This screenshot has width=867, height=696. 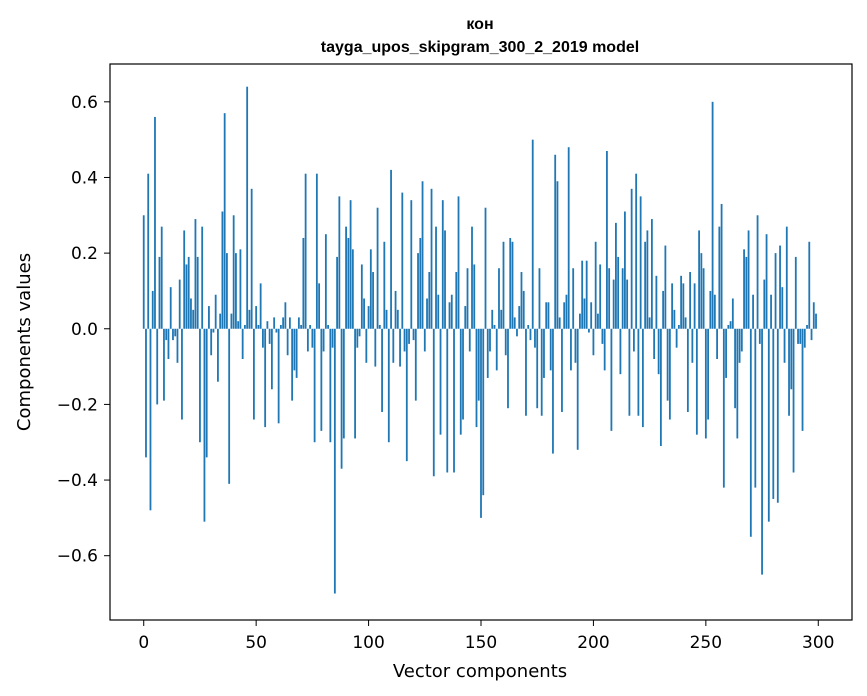 What do you see at coordinates (480, 47) in the screenshot?
I see `chart-title-line2: tayga_upos_skipgram_300_2_2019 model` at bounding box center [480, 47].